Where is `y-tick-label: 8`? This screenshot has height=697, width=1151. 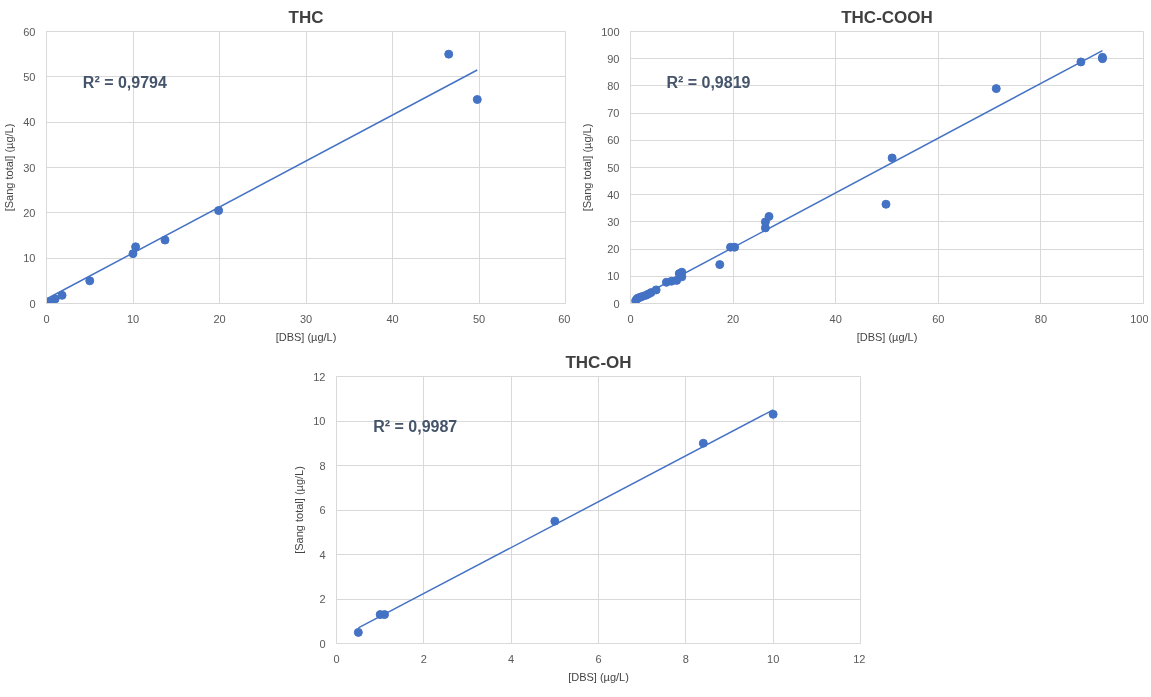 y-tick-label: 8 is located at coordinates (322, 465).